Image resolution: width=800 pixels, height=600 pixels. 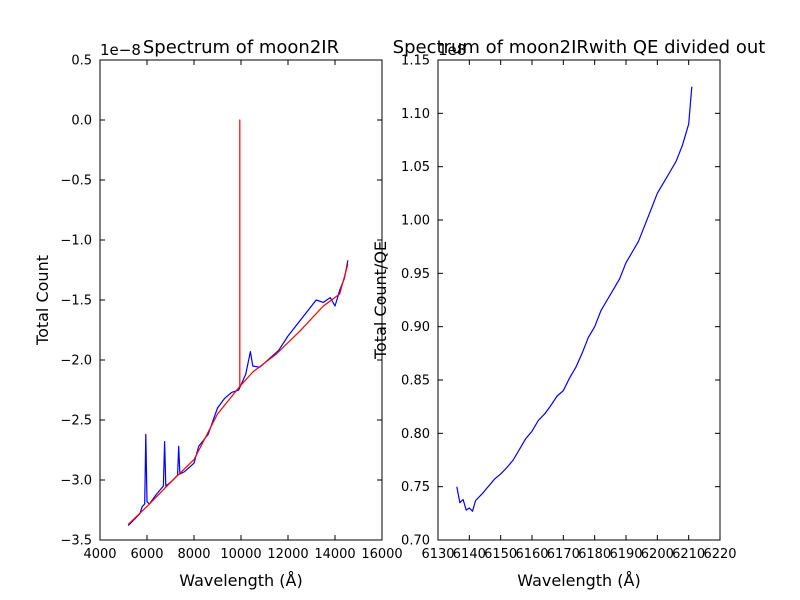 What do you see at coordinates (625, 554) in the screenshot?
I see `x-tick-label: 6190` at bounding box center [625, 554].